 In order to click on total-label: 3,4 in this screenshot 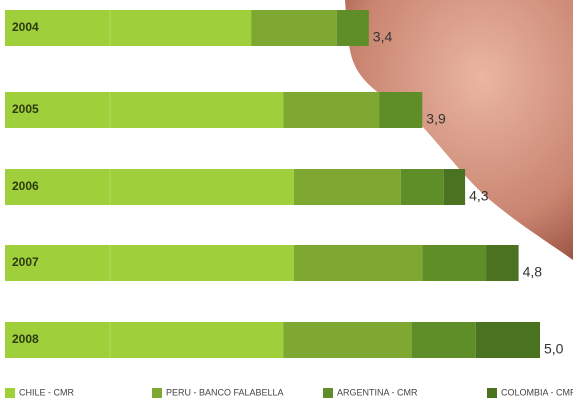, I will do `click(383, 37)`.